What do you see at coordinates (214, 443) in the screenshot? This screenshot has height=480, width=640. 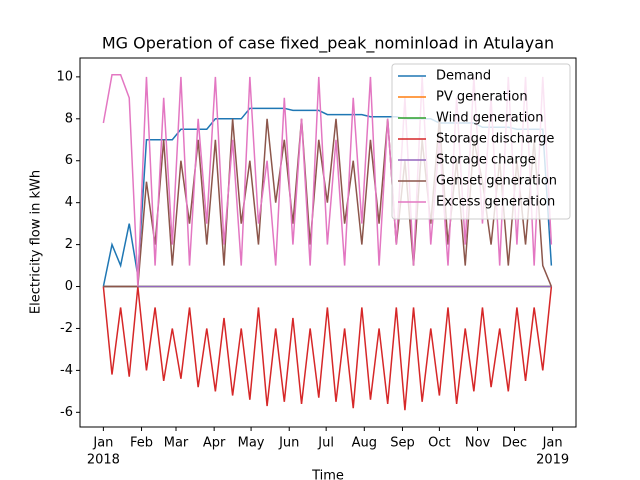 I see `x-tick-label: Apr` at bounding box center [214, 443].